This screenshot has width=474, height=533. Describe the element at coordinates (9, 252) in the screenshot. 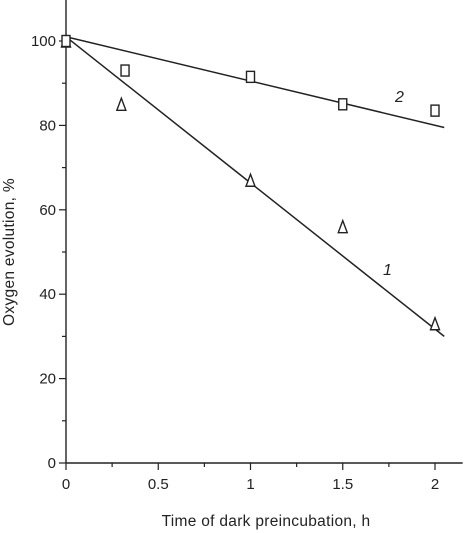

I see `y-axis-label: Oxygen evolution, %` at that location.